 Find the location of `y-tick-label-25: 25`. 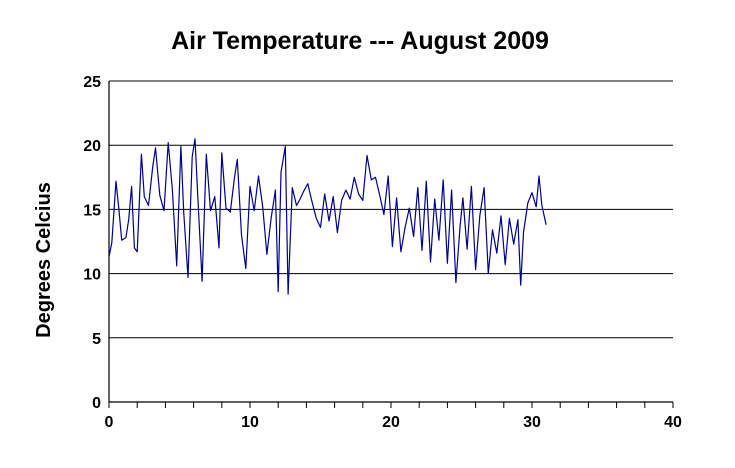

y-tick-label-25: 25 is located at coordinates (92, 82).